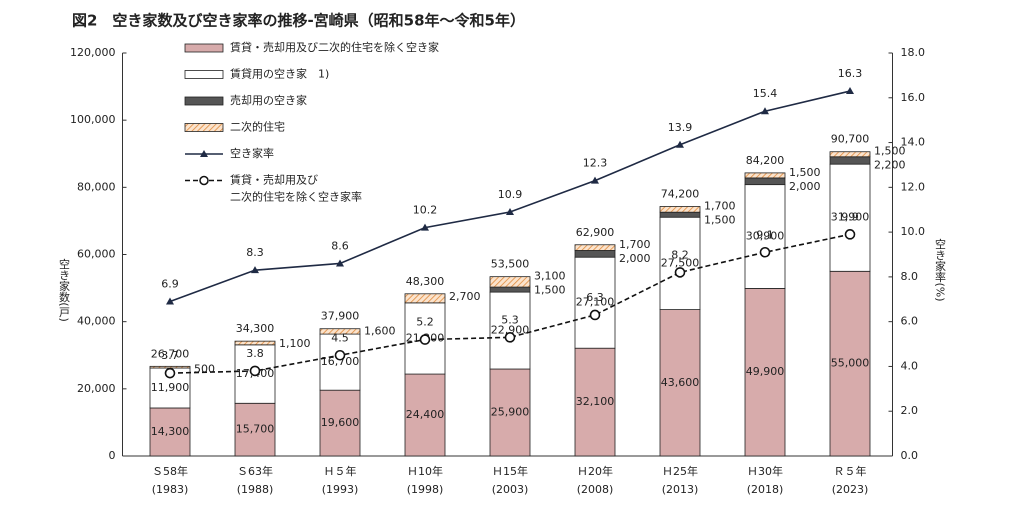  Describe the element at coordinates (425, 489) in the screenshot. I see `x-tick-label: (1998)` at that location.